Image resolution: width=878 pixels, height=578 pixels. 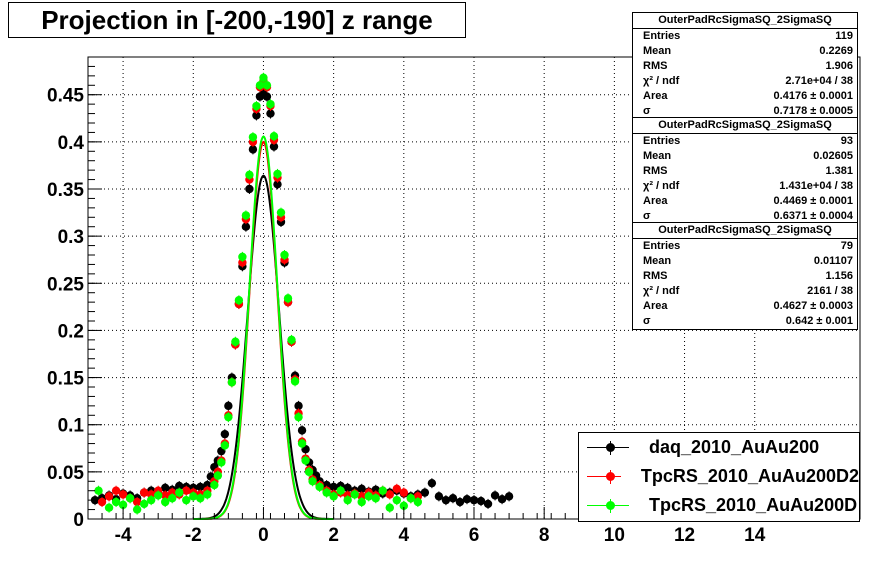 I want to click on stat-value: 2.71e+04 / 38, so click(x=819, y=81).